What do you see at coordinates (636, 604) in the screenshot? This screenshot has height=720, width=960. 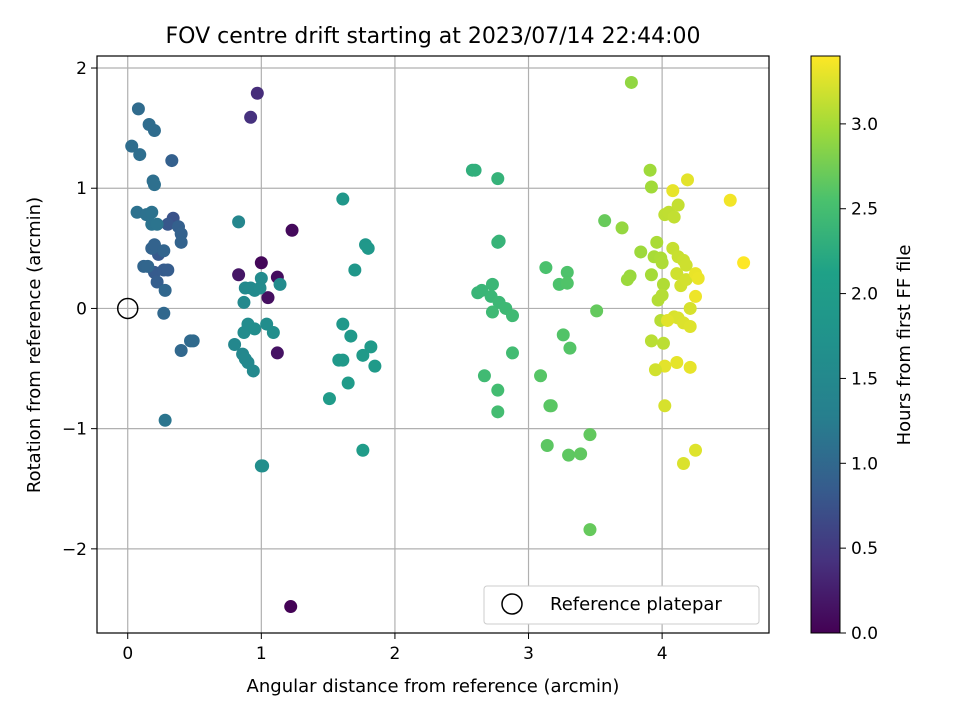 I see `legend-entry-reference: Reference platepar` at bounding box center [636, 604].